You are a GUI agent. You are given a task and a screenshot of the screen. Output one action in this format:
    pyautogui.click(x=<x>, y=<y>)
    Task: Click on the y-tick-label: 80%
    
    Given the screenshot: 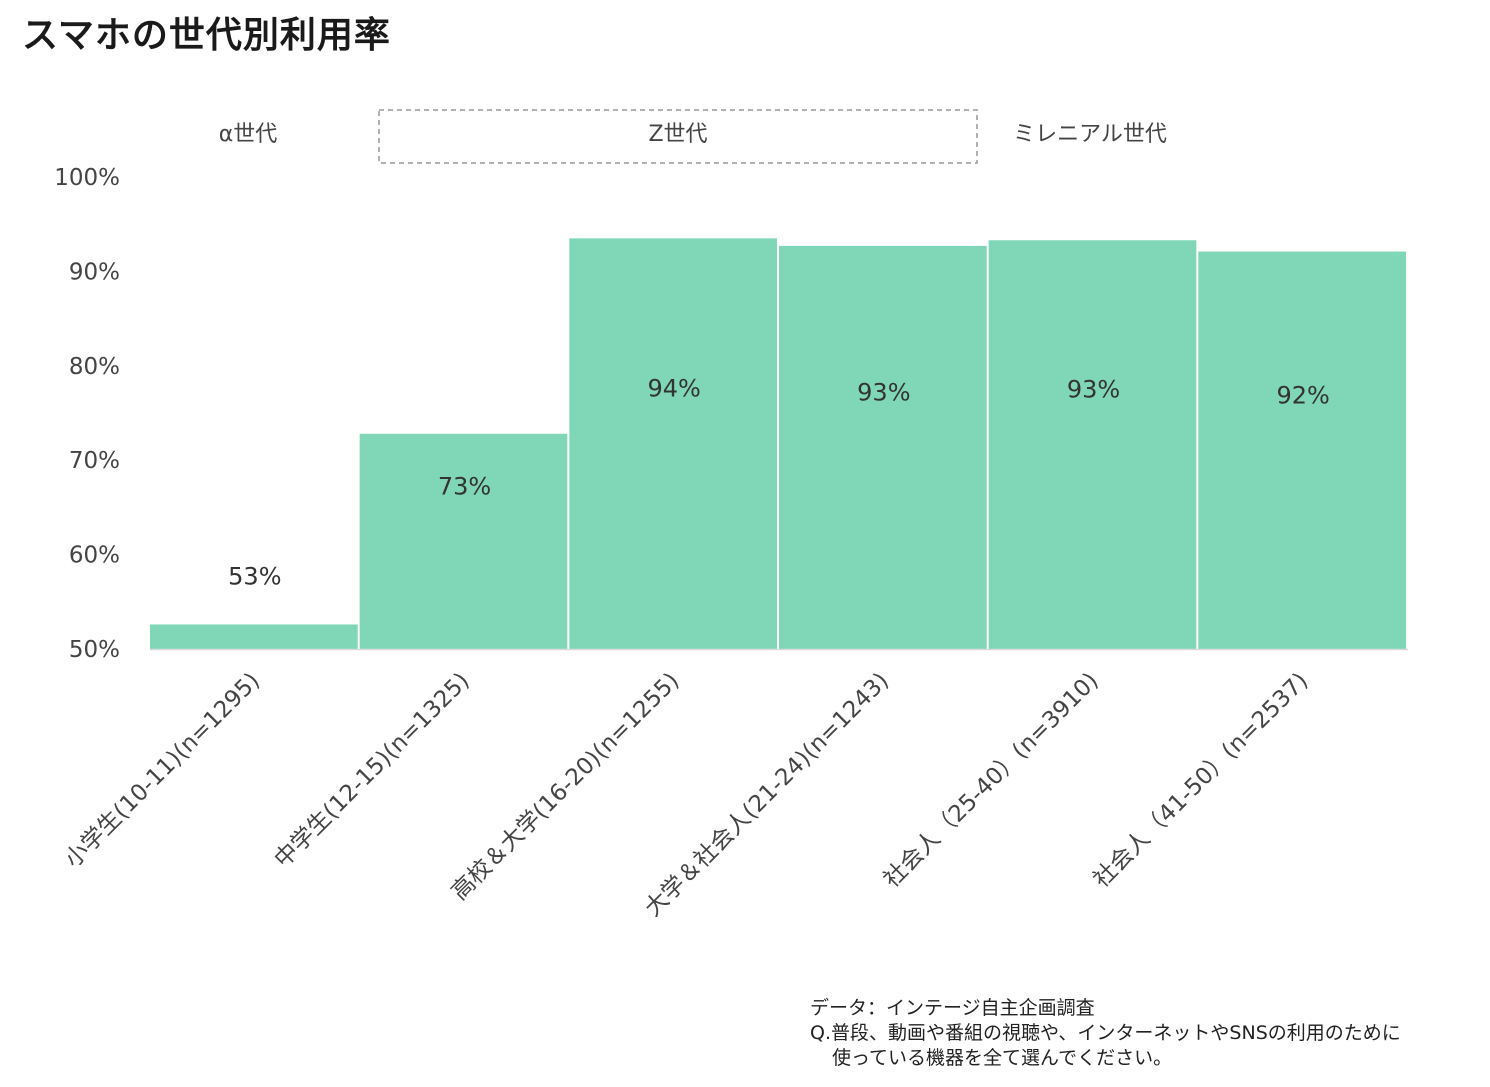 What is the action you would take?
    pyautogui.click(x=94, y=367)
    